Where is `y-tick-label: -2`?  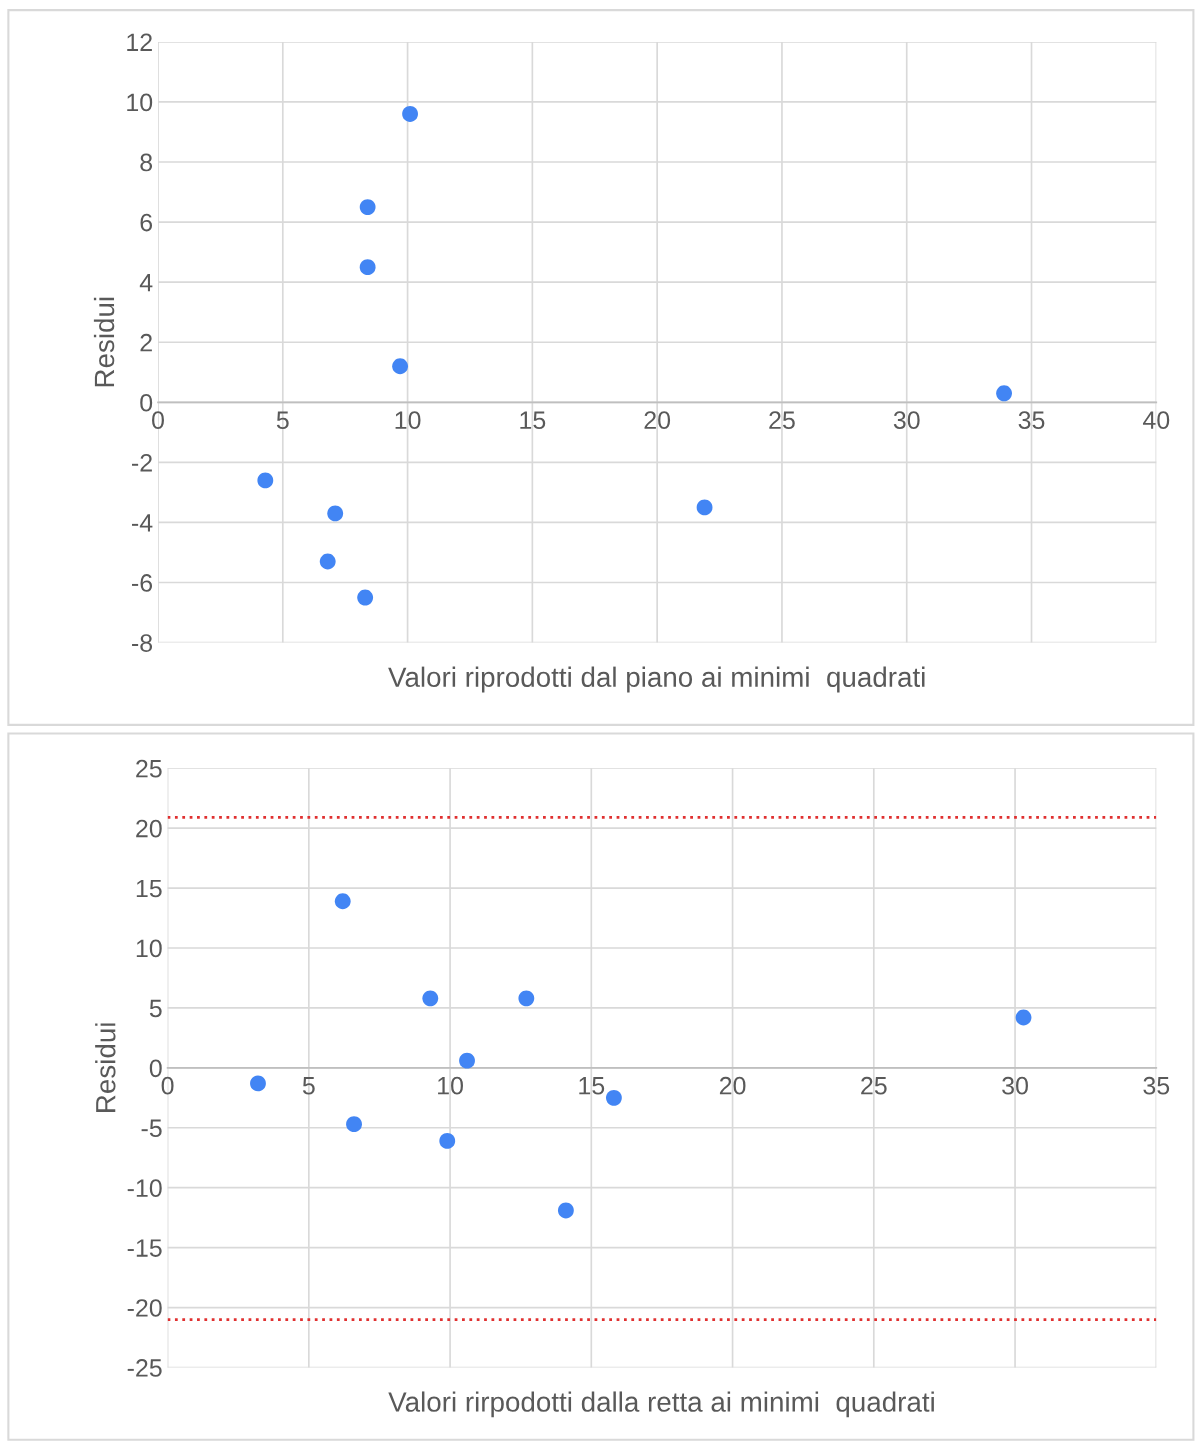 y-tick-label: -2 is located at coordinates (142, 462).